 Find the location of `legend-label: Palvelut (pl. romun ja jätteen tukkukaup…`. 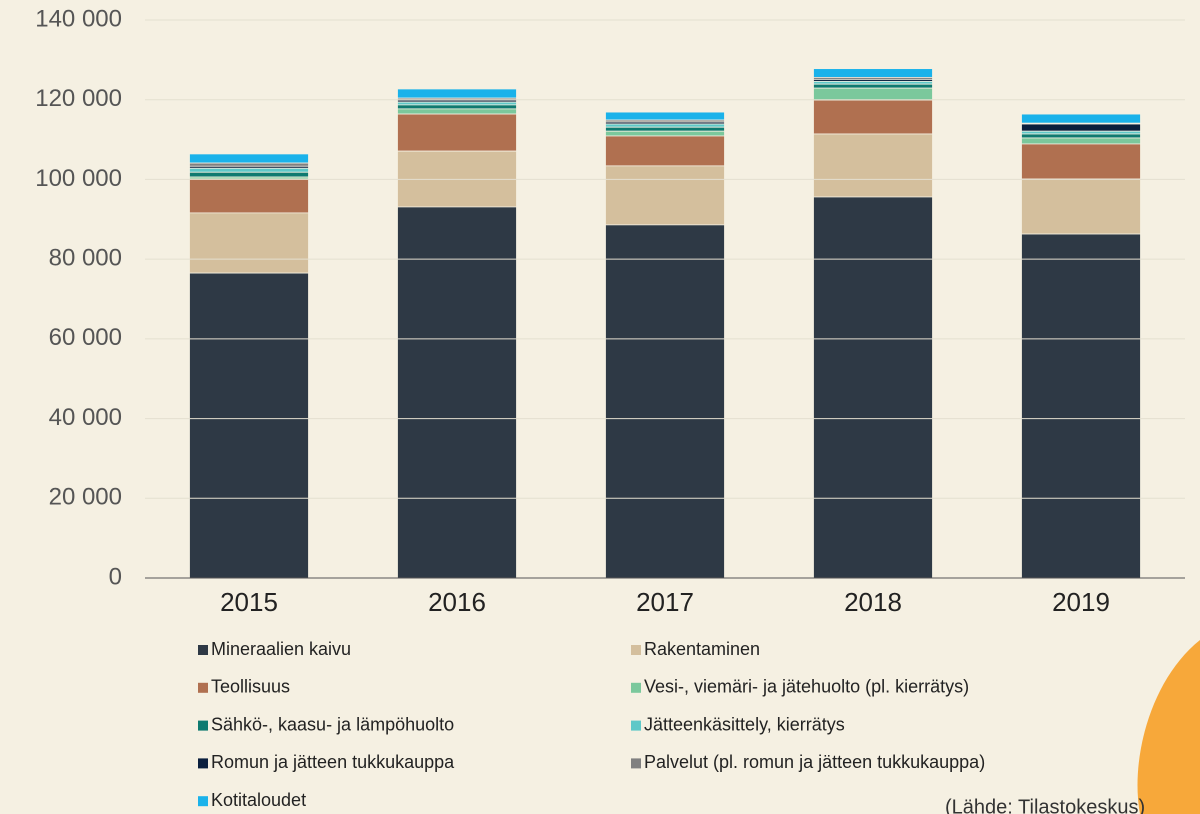

legend-label: Palvelut (pl. romun ja jätteen tukkukaup… is located at coordinates (814, 762).